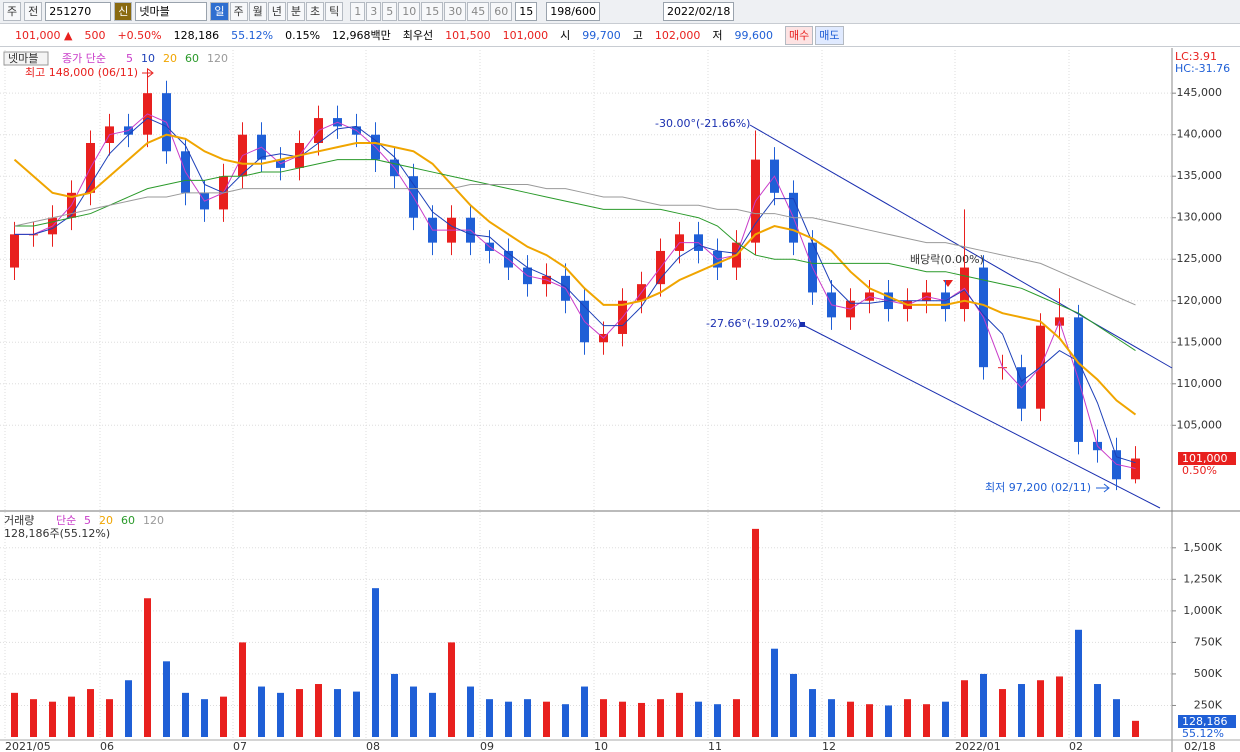 The image size is (1240, 752). Describe the element at coordinates (575, 245) in the screenshot. I see `moving-average` at that location.